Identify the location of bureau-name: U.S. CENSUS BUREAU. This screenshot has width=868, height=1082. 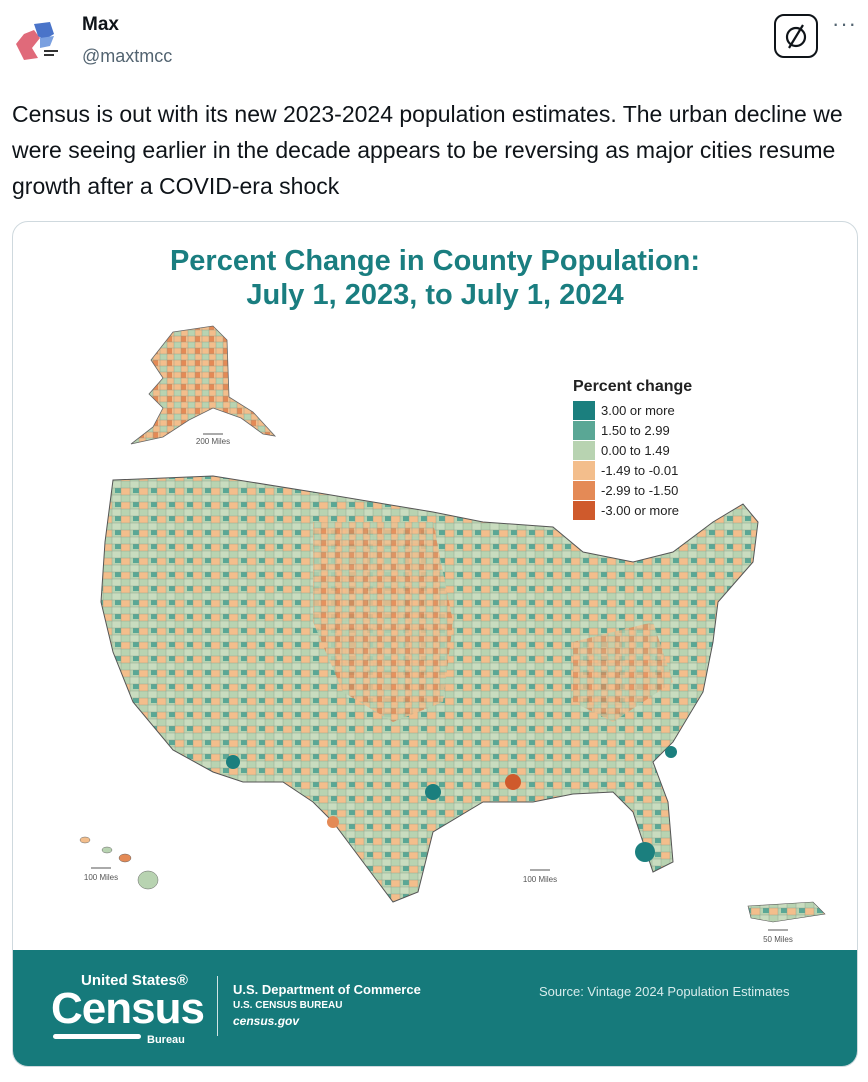
(288, 1005).